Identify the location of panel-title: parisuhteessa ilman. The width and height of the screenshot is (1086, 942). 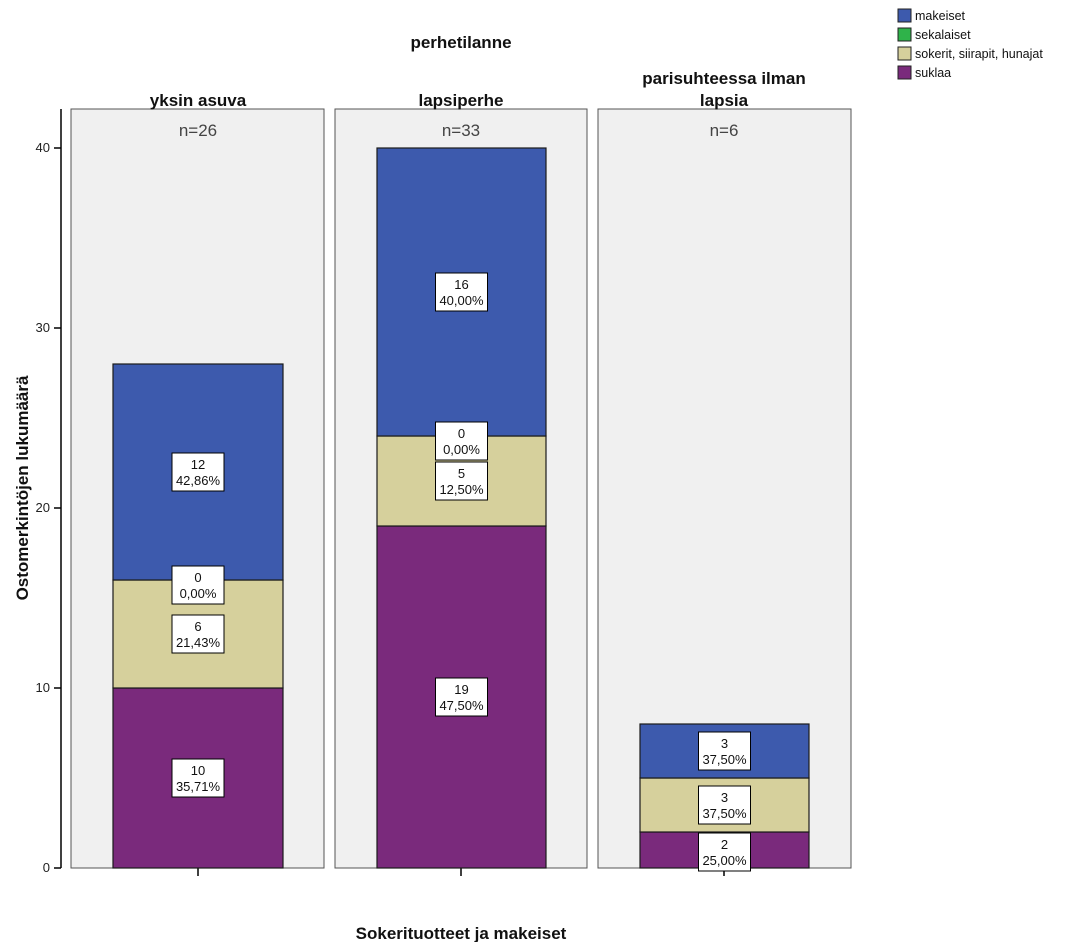
(723, 78).